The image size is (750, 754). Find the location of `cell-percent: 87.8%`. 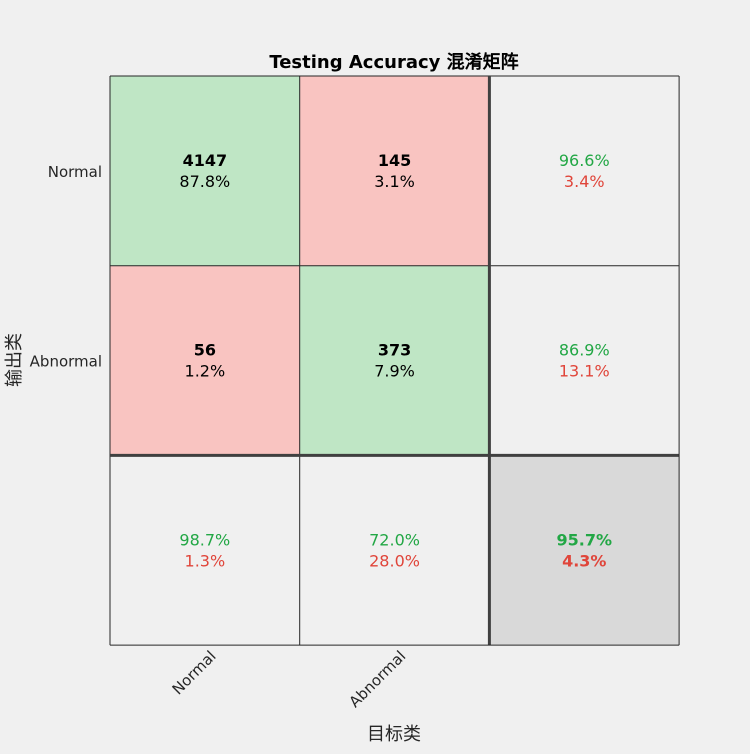

cell-percent: 87.8% is located at coordinates (204, 181).